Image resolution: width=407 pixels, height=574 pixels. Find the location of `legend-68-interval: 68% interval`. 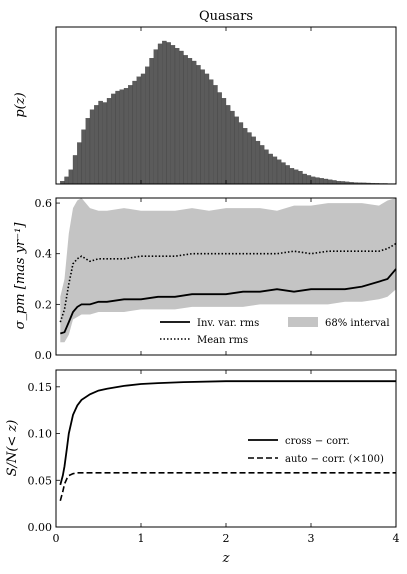

legend-68-interval: 68% interval is located at coordinates (357, 323).